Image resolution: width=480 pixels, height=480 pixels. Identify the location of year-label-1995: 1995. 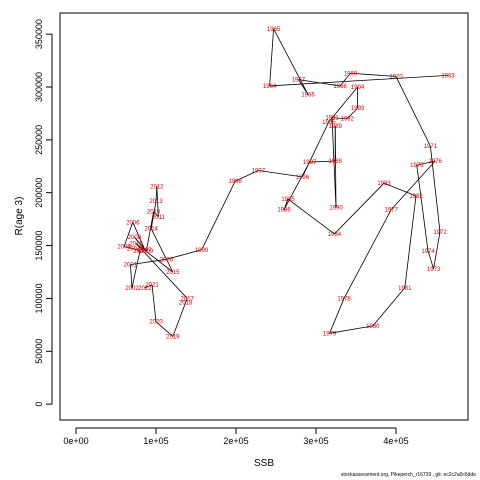
(329, 123).